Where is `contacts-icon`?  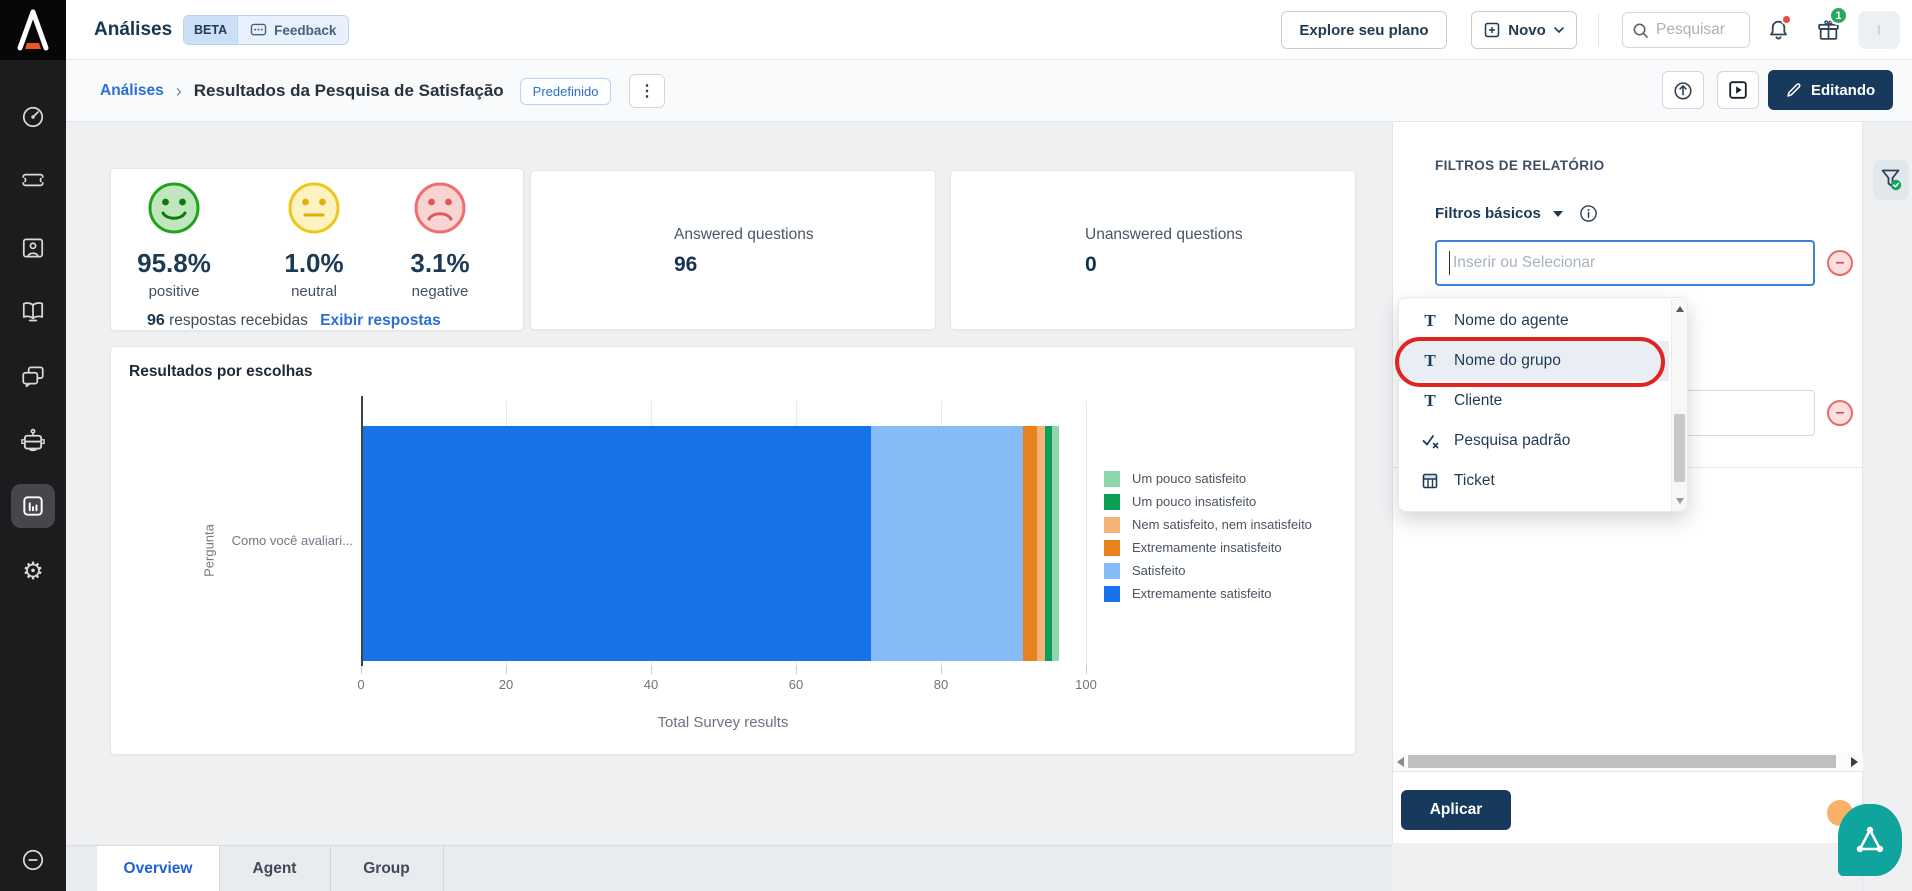
contacts-icon is located at coordinates (33, 248).